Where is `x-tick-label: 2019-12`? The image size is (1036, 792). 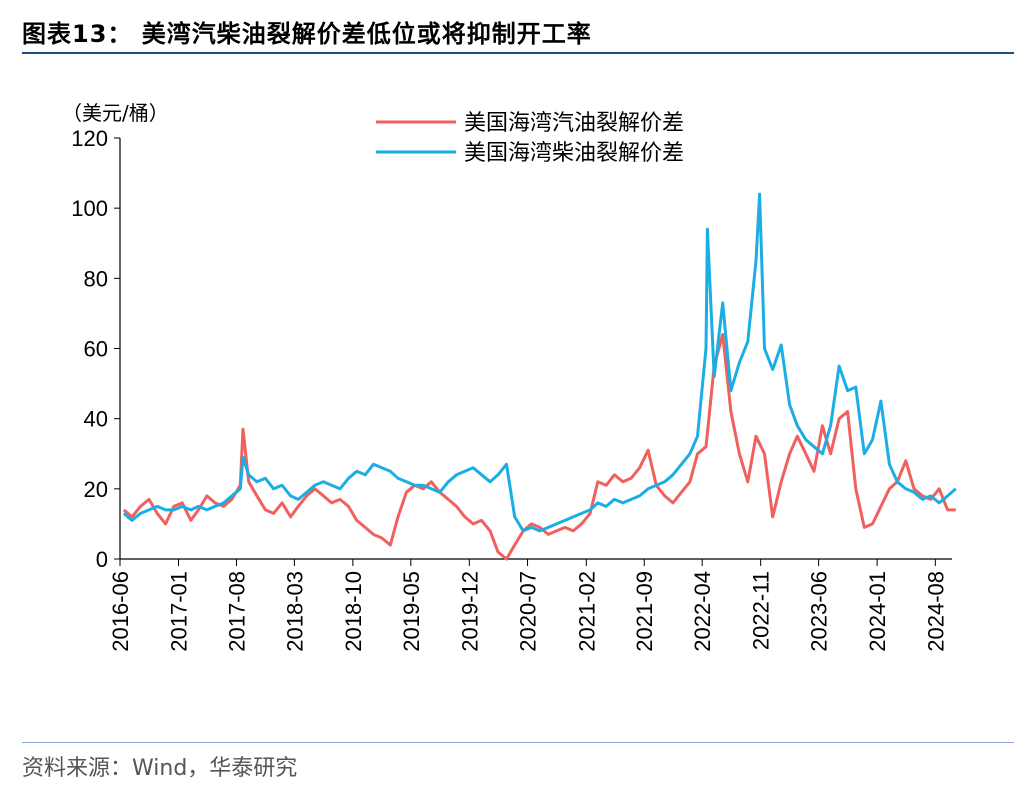
x-tick-label: 2019-12 is located at coordinates (469, 611).